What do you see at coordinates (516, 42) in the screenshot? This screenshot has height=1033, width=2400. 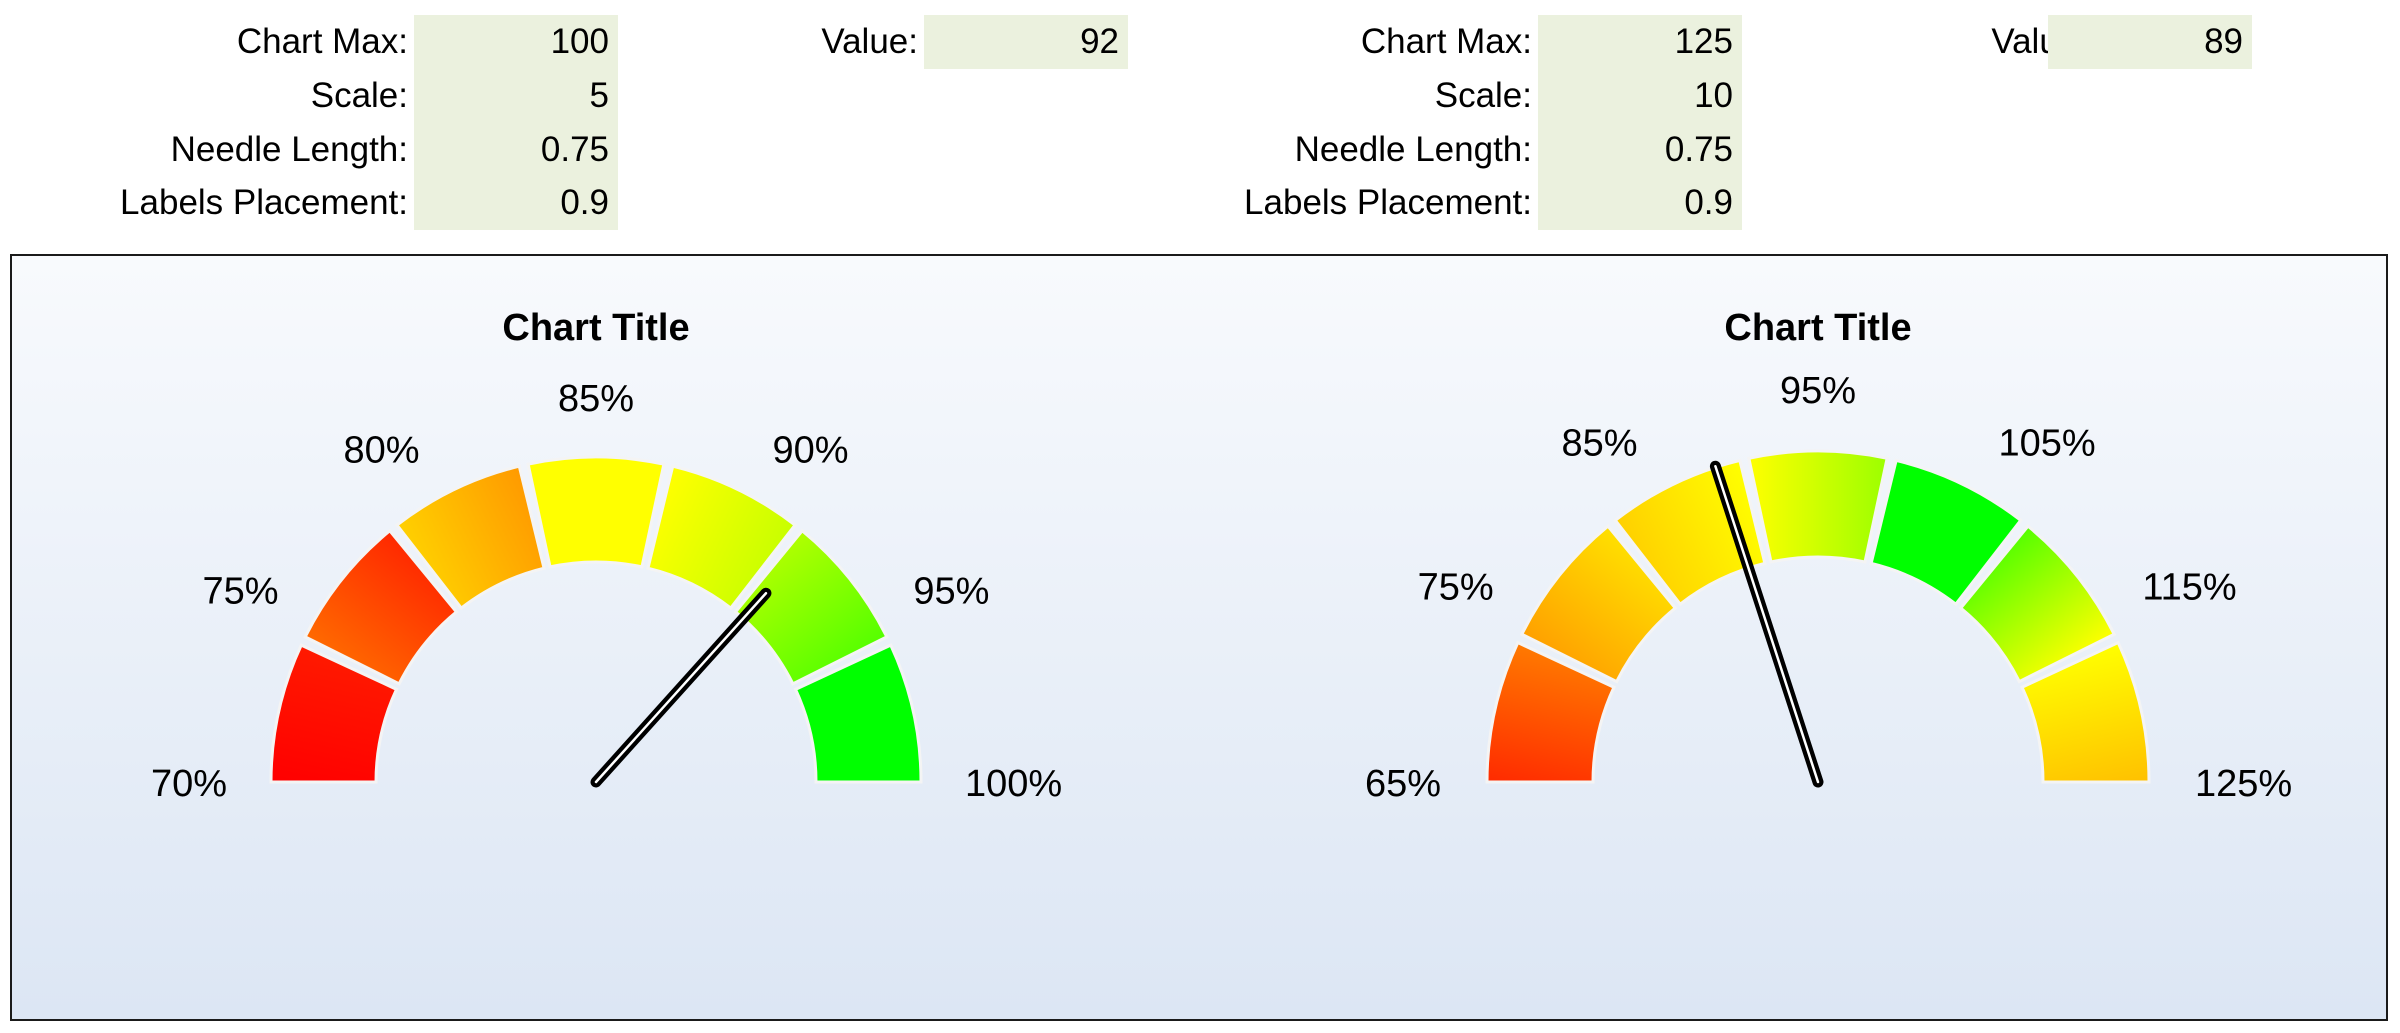 I see `gauge1-chart-max-cell: 100` at bounding box center [516, 42].